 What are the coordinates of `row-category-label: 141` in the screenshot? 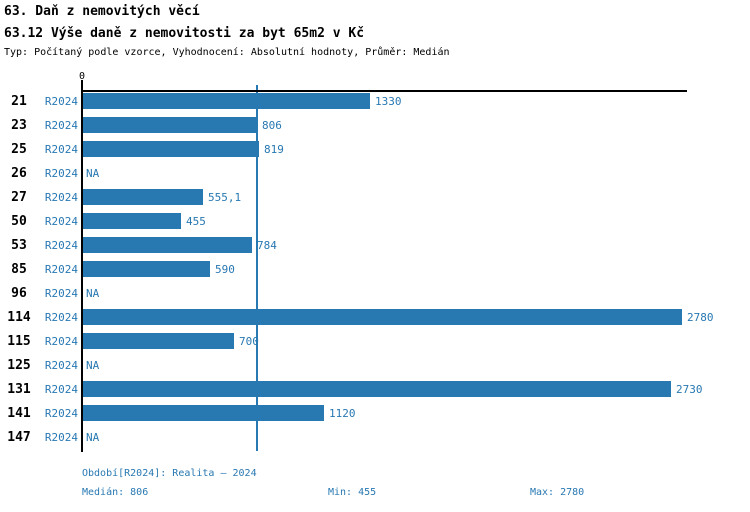 It's located at (19, 413).